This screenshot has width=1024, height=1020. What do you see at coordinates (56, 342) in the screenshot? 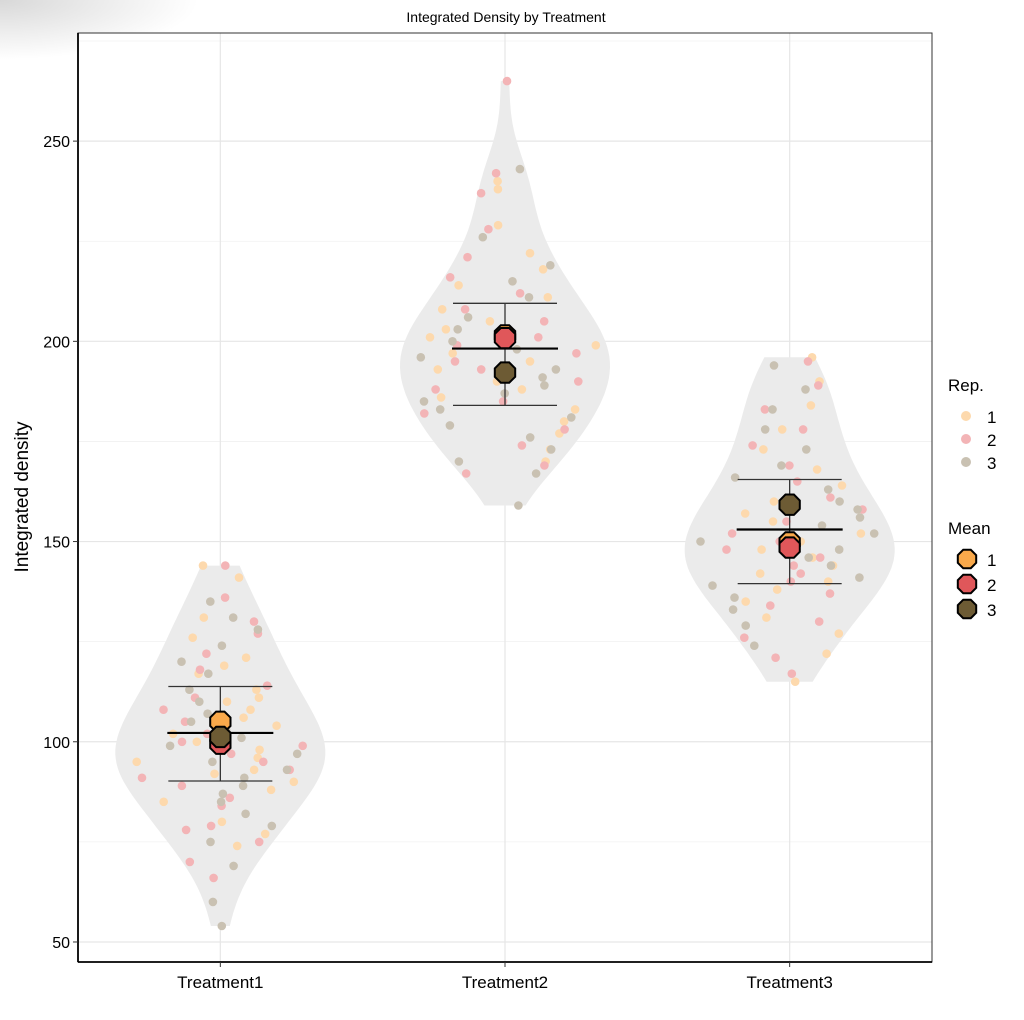
I see `y-tick-label: 200` at bounding box center [56, 342].